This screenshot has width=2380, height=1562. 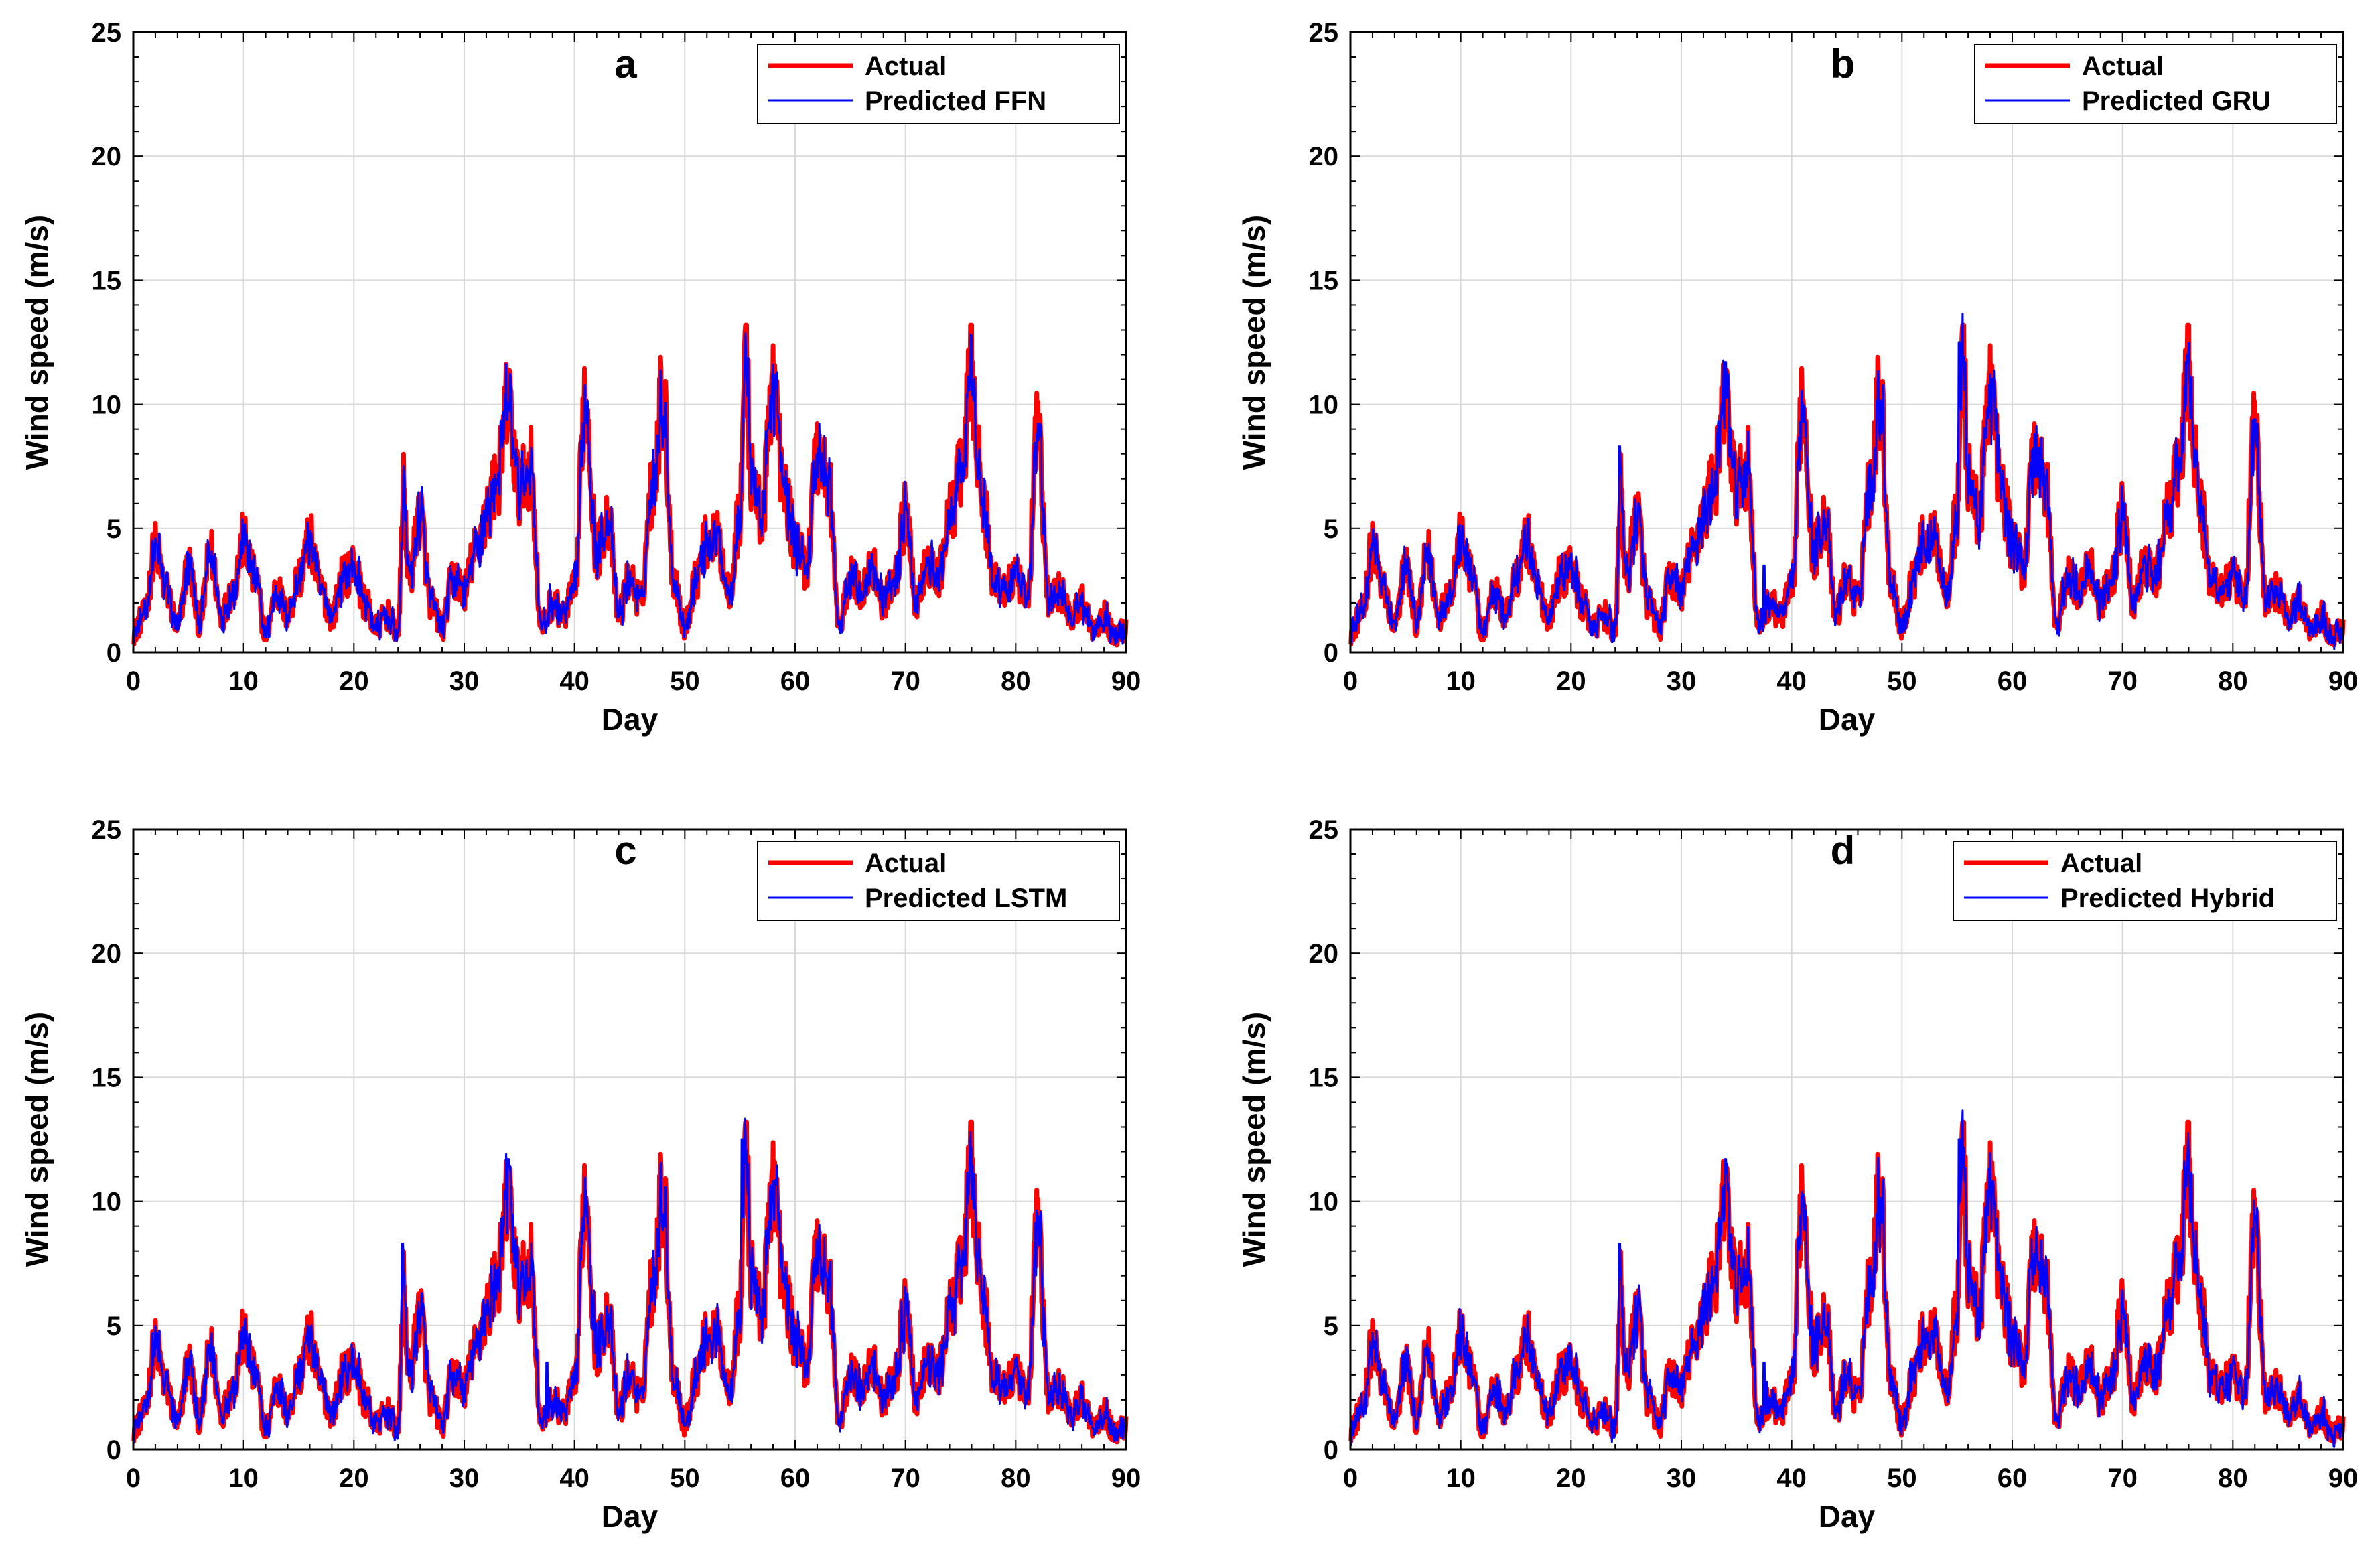 I want to click on legend: Actual Predicted LSTM, so click(x=939, y=881).